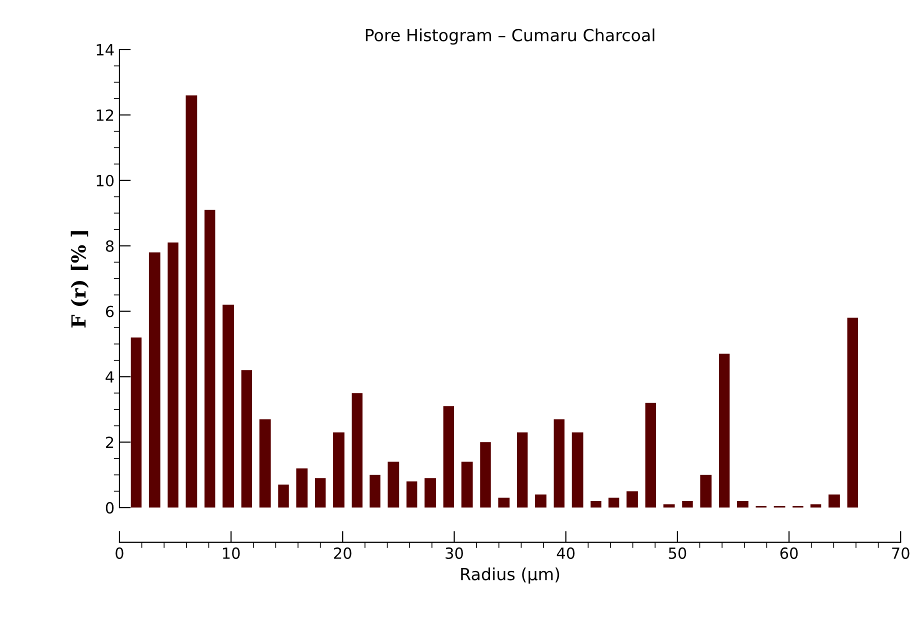 This screenshot has height=619, width=919. I want to click on x-tick-label: 60, so click(789, 553).